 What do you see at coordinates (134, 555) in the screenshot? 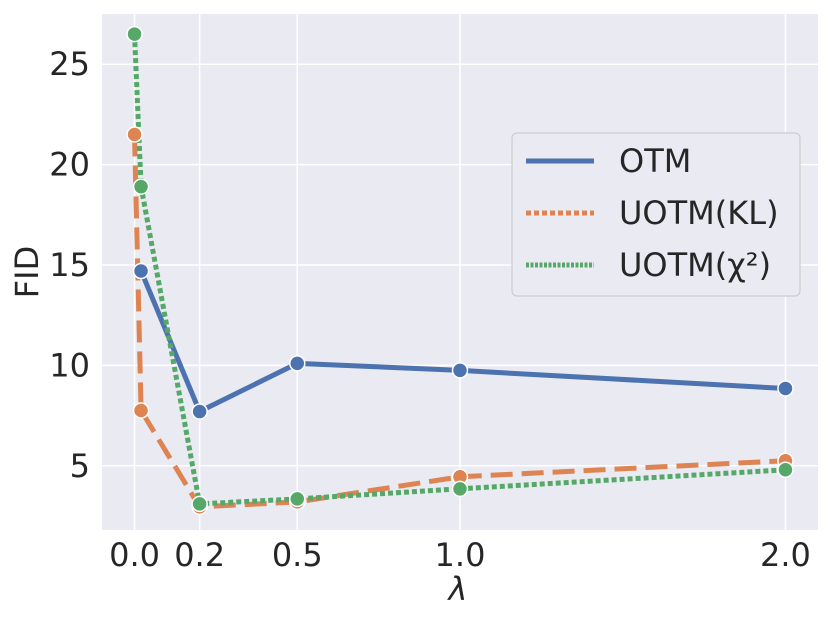
I see `x-tick-label: 0.0` at bounding box center [134, 555].